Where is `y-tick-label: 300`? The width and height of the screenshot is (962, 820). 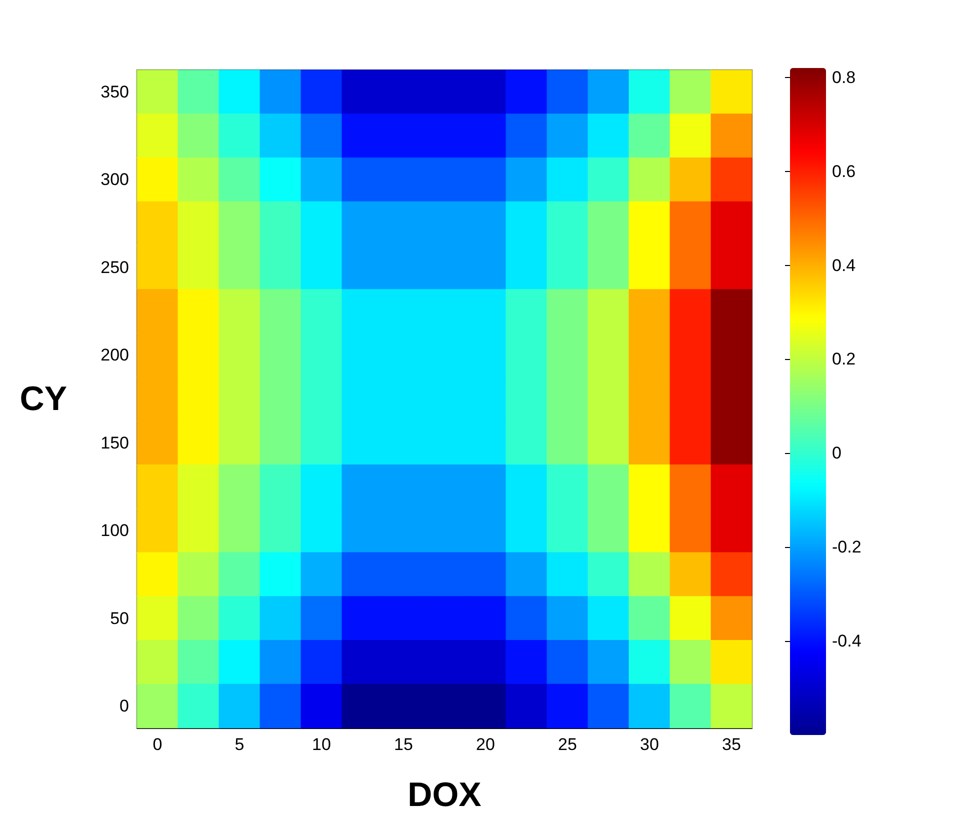
y-tick-label: 300 is located at coordinates (114, 180).